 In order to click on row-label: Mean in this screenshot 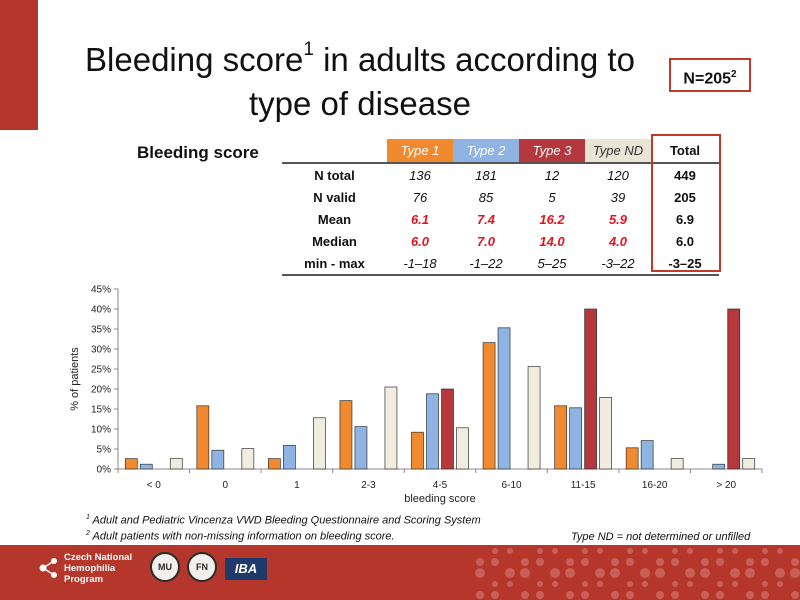, I will do `click(334, 219)`.